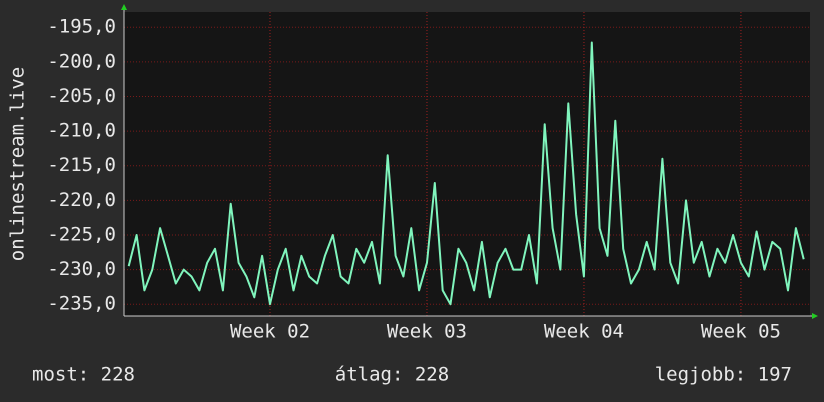 The image size is (824, 402). What do you see at coordinates (81, 269) in the screenshot?
I see `y-tick-label: -230,0` at bounding box center [81, 269].